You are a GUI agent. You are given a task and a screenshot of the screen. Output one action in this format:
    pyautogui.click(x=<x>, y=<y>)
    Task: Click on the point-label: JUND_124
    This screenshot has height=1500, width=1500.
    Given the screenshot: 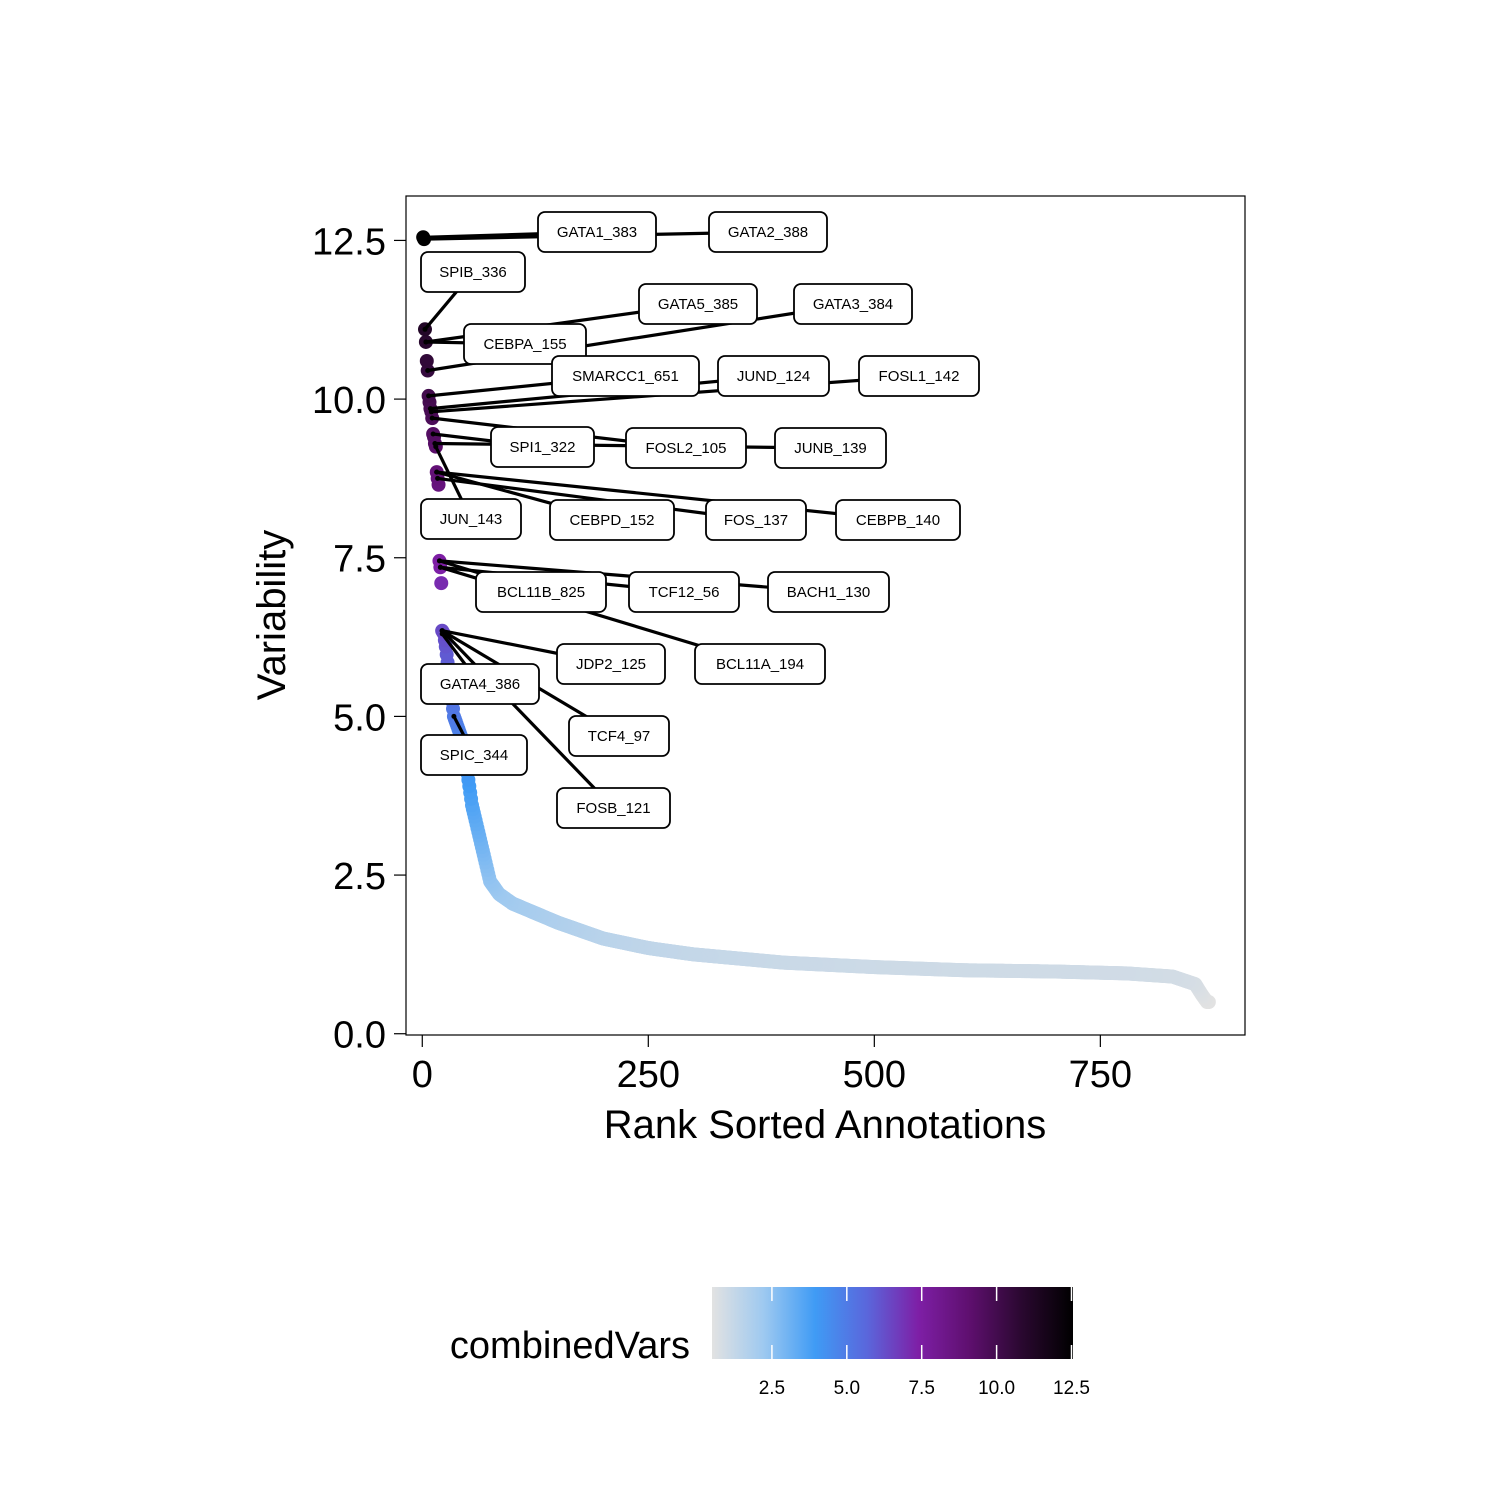 What is the action you would take?
    pyautogui.click(x=773, y=376)
    